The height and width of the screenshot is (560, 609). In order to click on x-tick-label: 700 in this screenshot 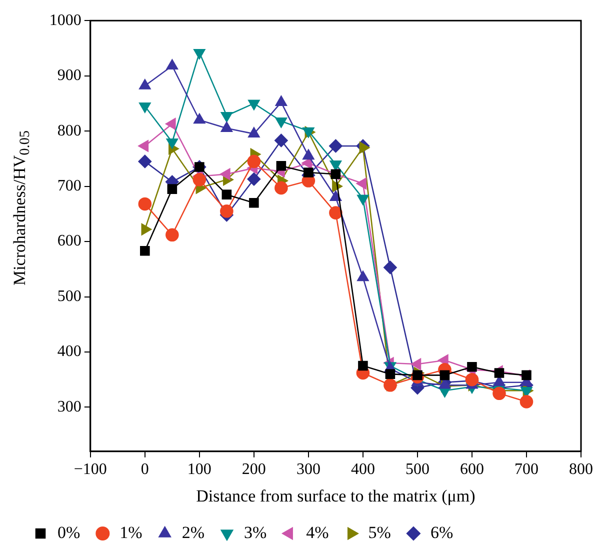, I will do `click(526, 469)`.